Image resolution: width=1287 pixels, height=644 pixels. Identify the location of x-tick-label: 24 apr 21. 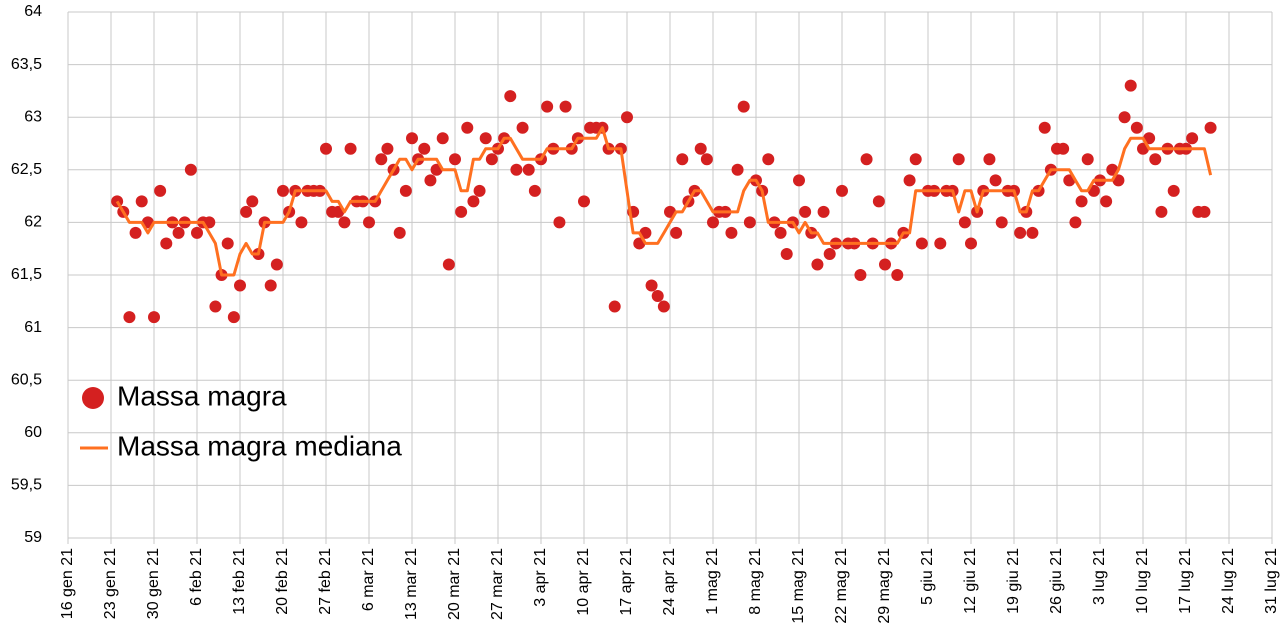
(669, 582).